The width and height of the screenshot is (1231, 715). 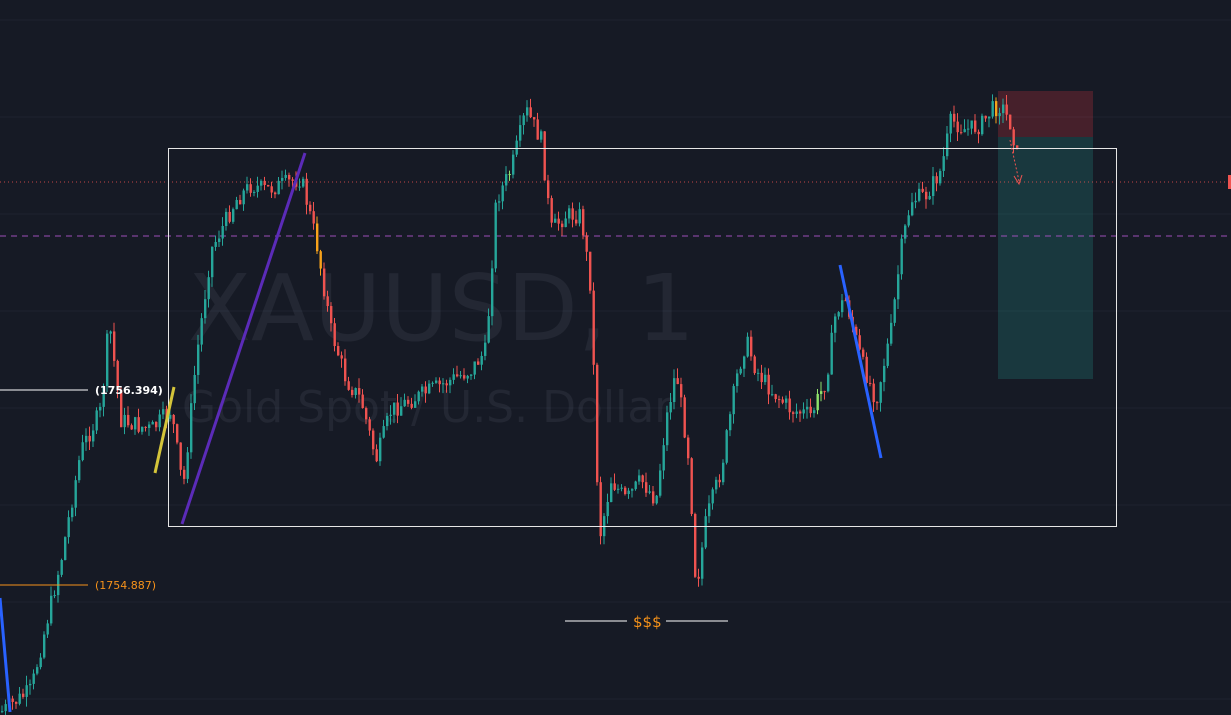 I want to click on trendline-yellow, so click(x=164, y=430).